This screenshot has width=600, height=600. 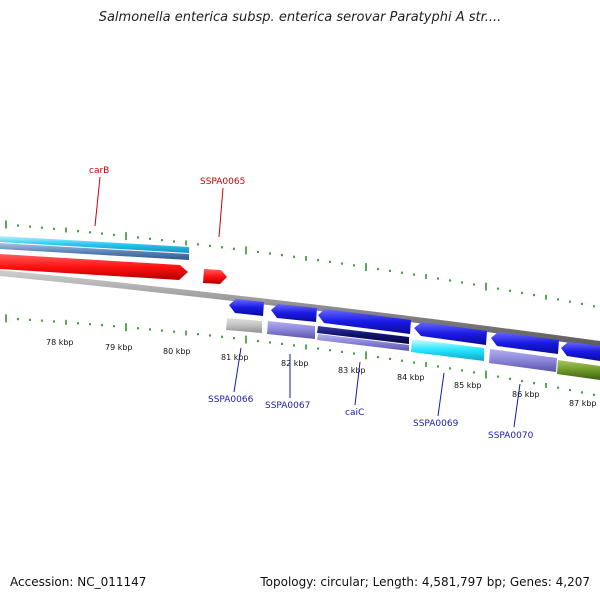 I want to click on leader-line-SSPA0066, so click(x=237, y=370).